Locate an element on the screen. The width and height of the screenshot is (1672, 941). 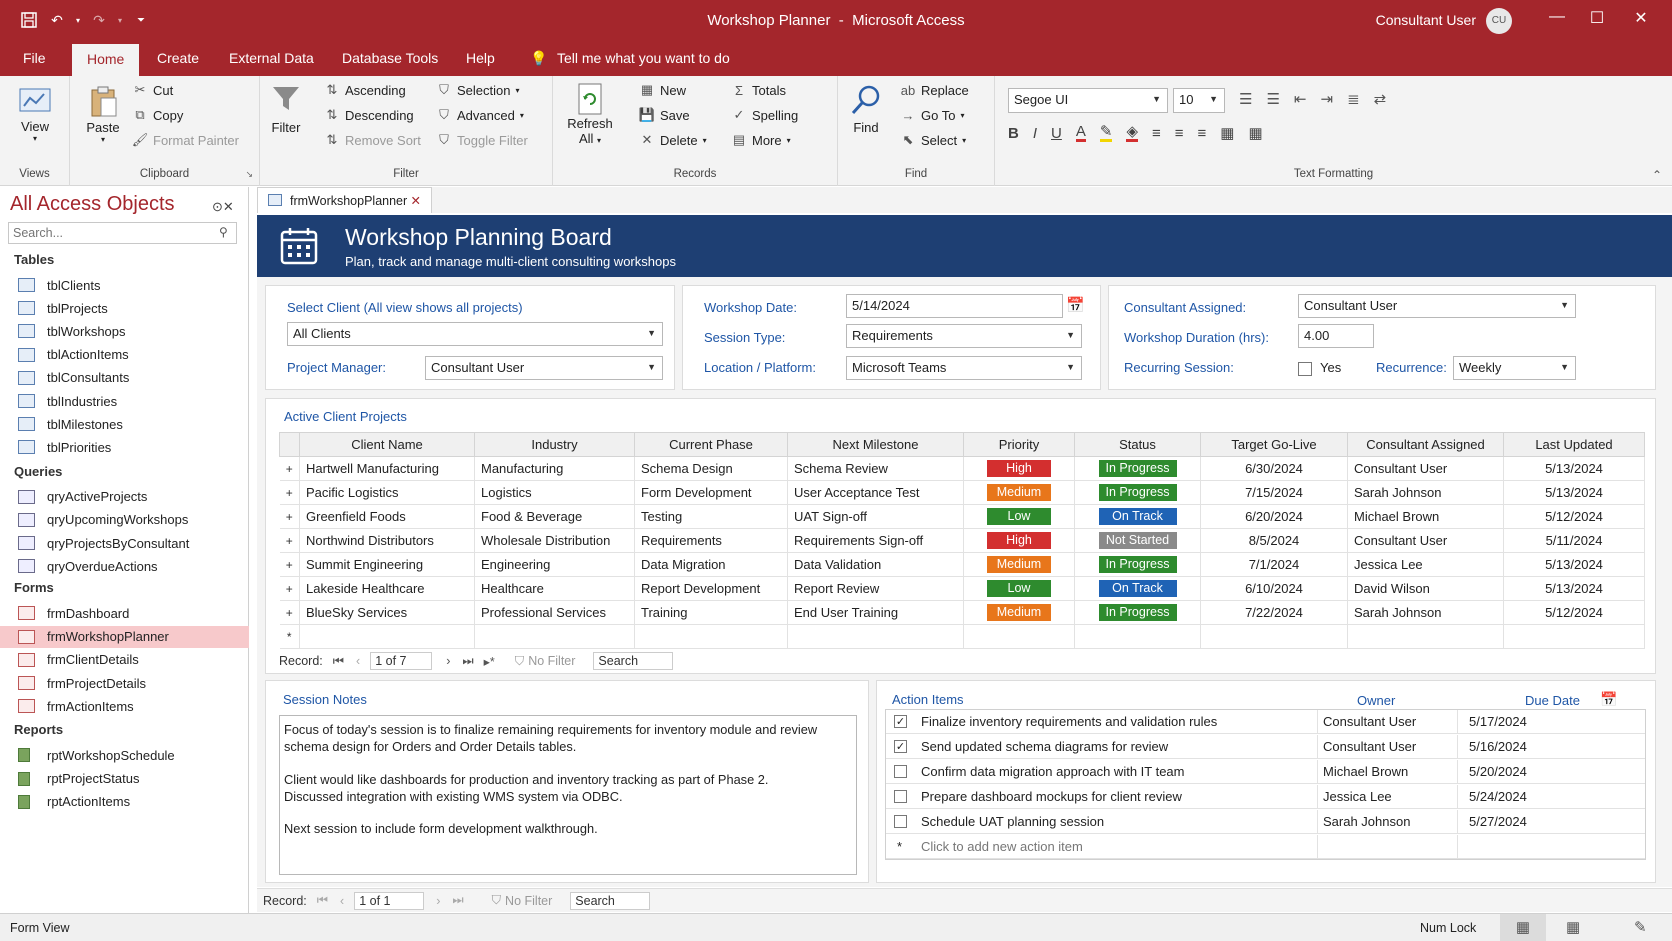
nav-item-tblactionitems: tblActionItems is located at coordinates (124, 355).